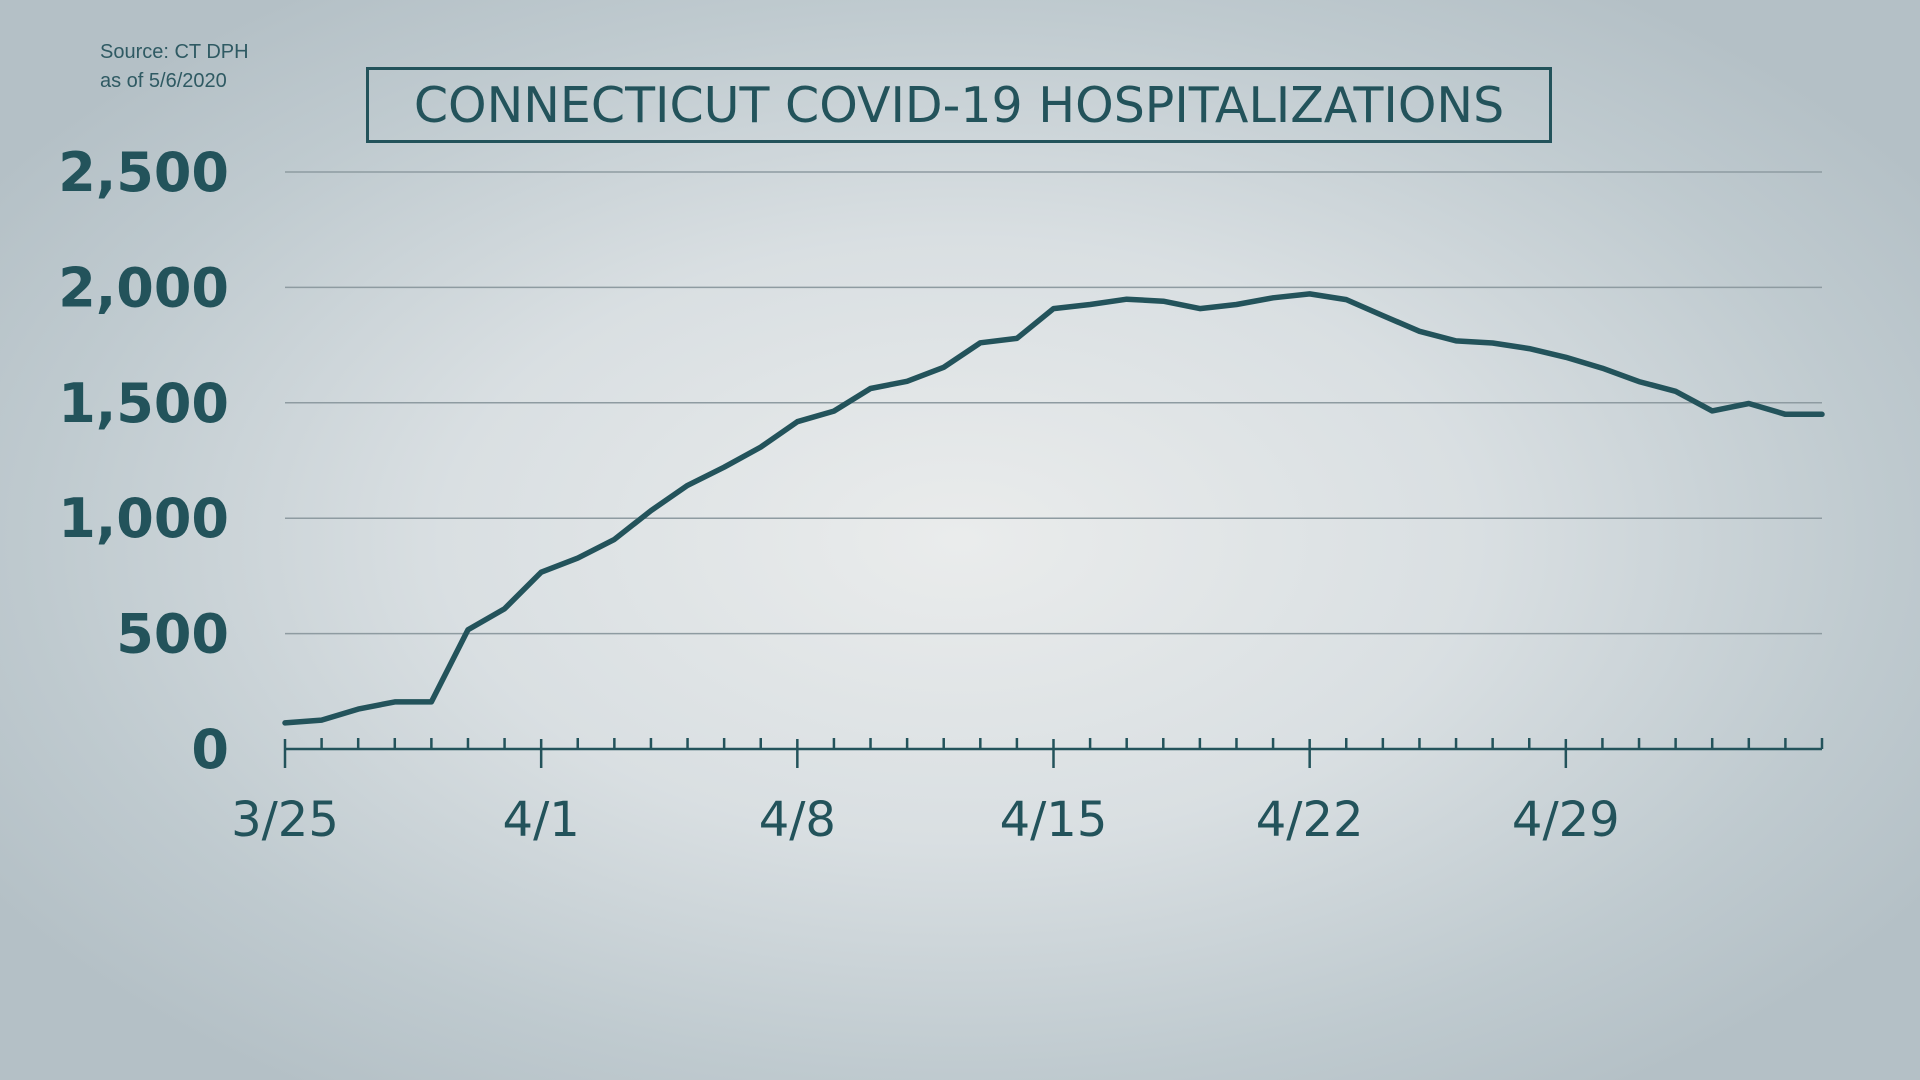 The width and height of the screenshot is (1920, 1080). I want to click on y-axis-labels: 0 500 1,000 1,500 2,000 2,500, so click(143, 461).